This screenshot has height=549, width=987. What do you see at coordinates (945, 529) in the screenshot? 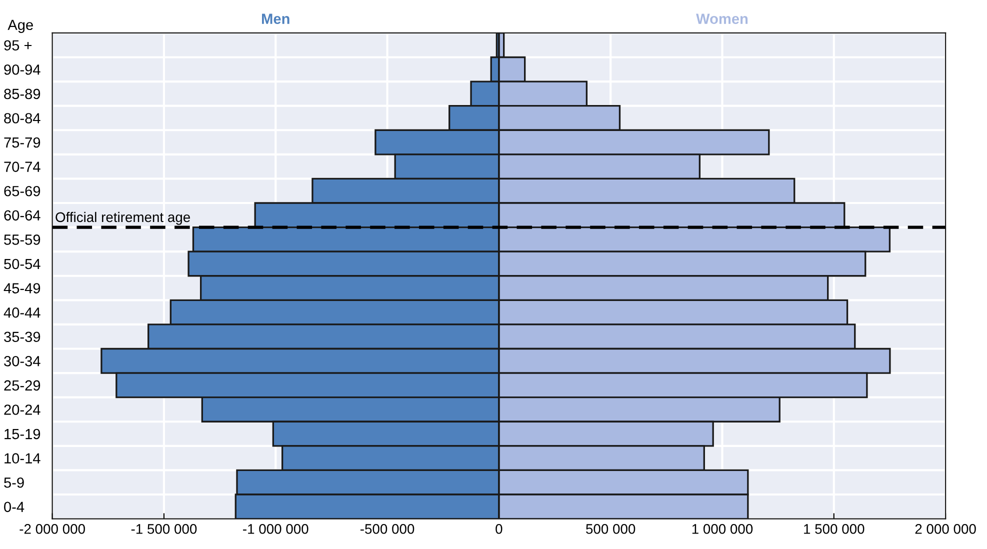
I see `x-tick-label: 2 000 000` at bounding box center [945, 529].